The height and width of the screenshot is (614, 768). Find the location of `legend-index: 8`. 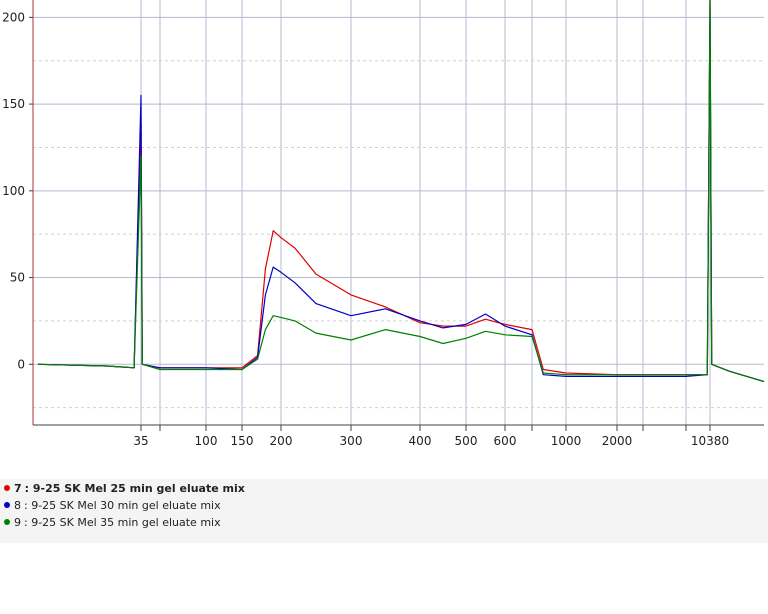

legend-index: 8 is located at coordinates (17, 505).